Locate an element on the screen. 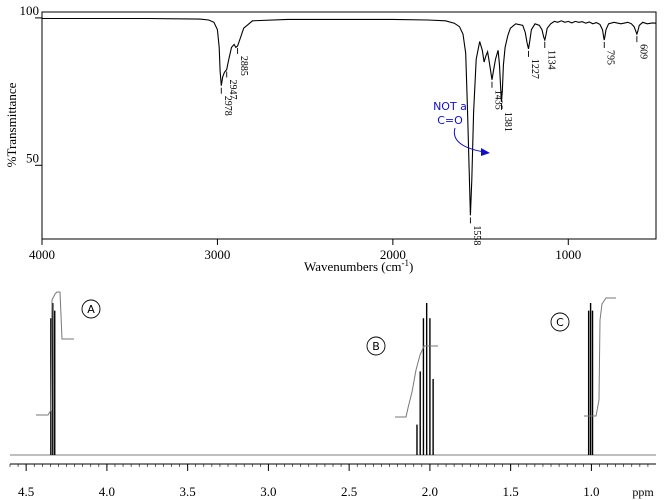 Image resolution: width=666 pixels, height=500 pixels. peak-label-a: A is located at coordinates (91, 309).